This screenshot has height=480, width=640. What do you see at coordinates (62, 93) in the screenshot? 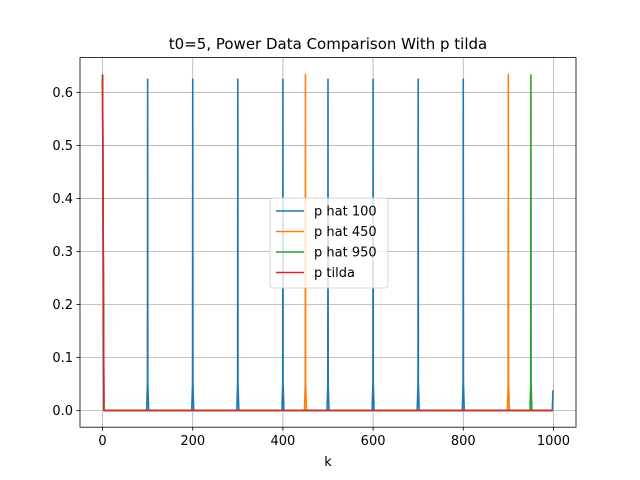
I see `y-tick-label: 0.6` at bounding box center [62, 93].